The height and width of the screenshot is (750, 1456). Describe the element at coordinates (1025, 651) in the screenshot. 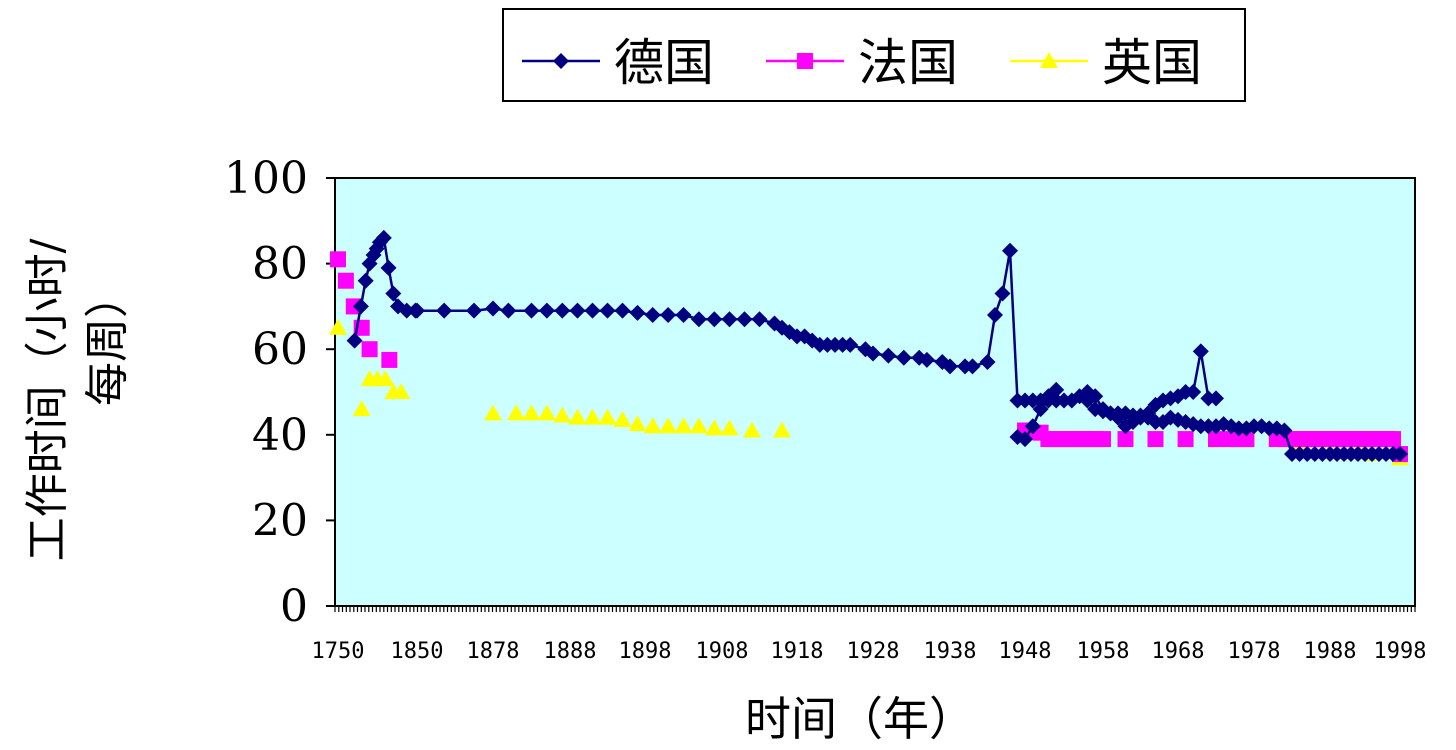

I see `x-tick-label: 1948` at that location.